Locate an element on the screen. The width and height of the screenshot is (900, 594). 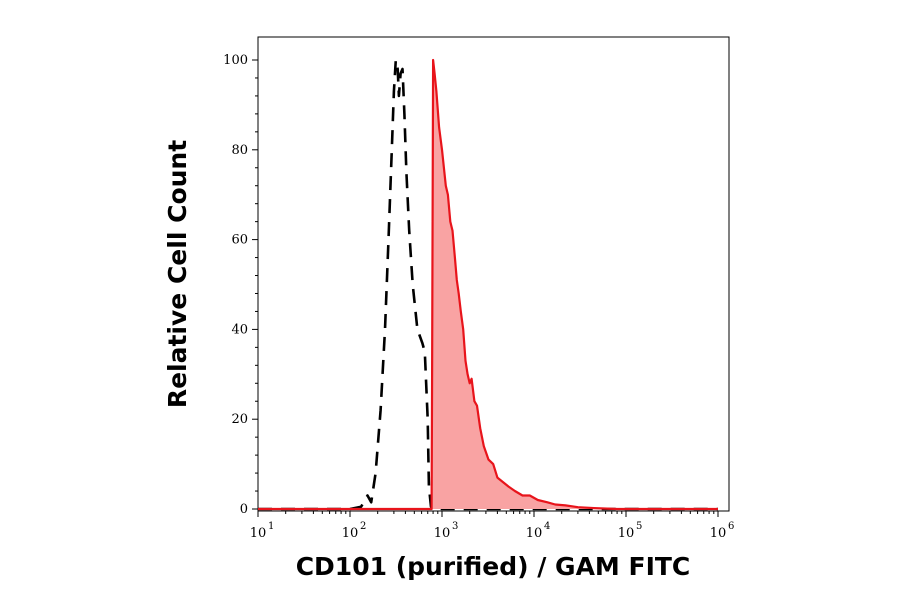
x-tick-label-exp: 1 is located at coordinates (271, 526).